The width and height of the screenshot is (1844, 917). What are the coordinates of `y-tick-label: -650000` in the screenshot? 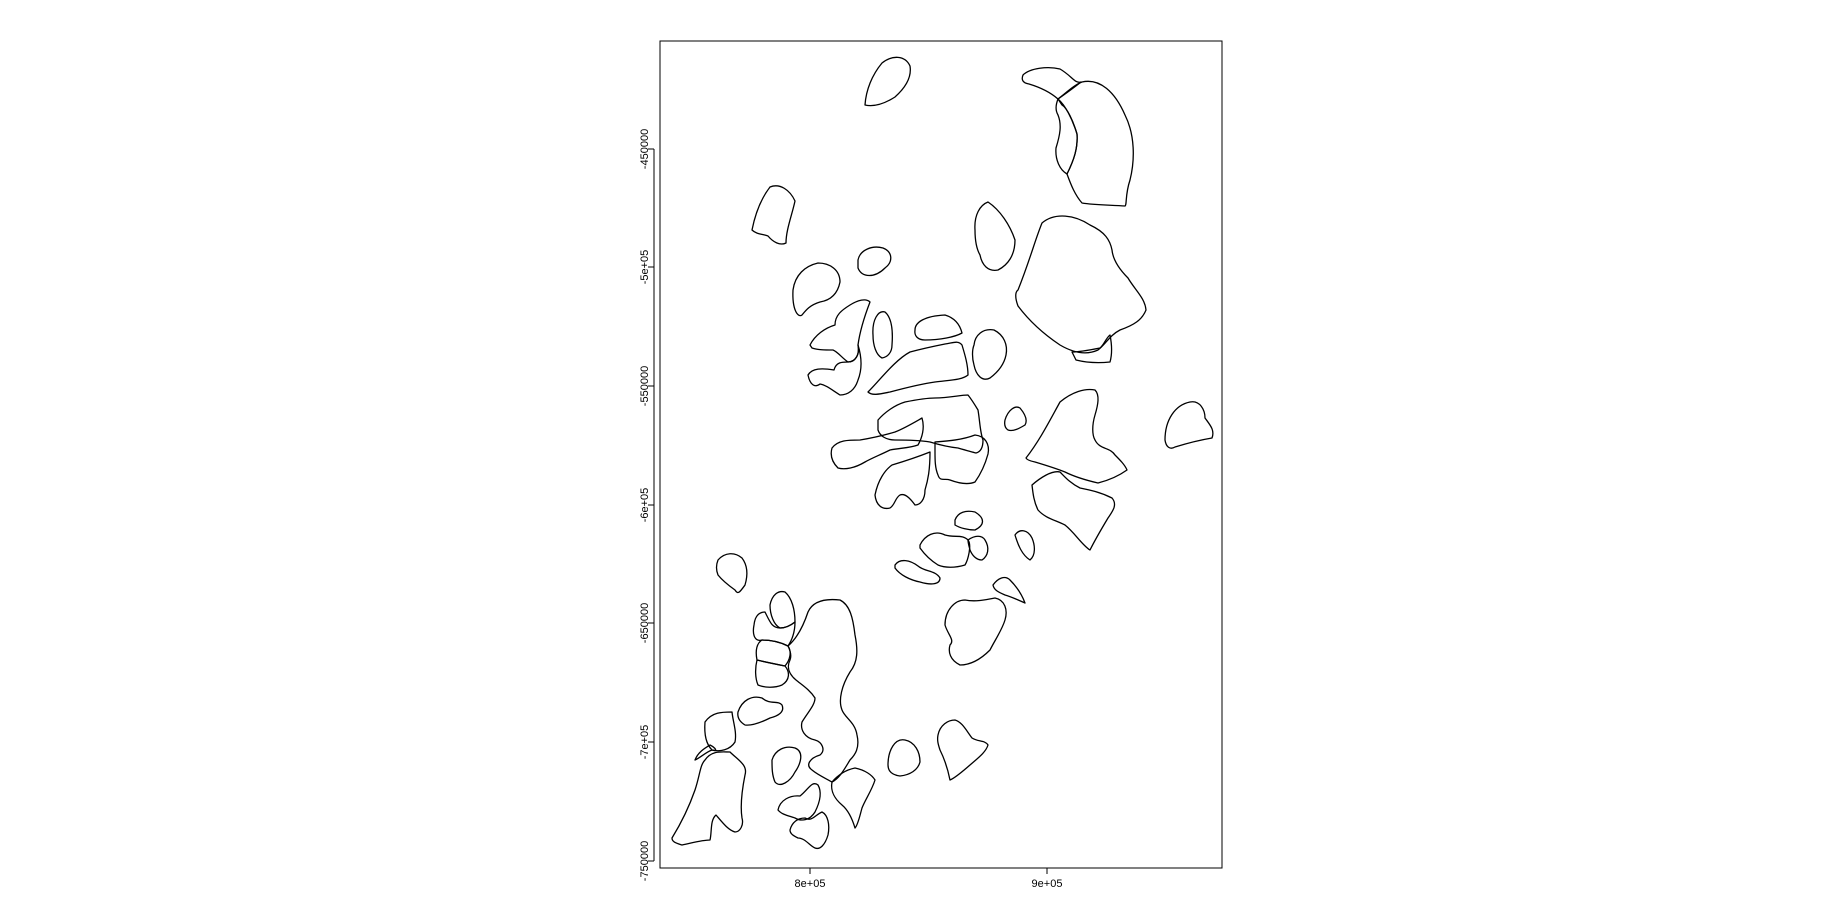 It's located at (645, 623).